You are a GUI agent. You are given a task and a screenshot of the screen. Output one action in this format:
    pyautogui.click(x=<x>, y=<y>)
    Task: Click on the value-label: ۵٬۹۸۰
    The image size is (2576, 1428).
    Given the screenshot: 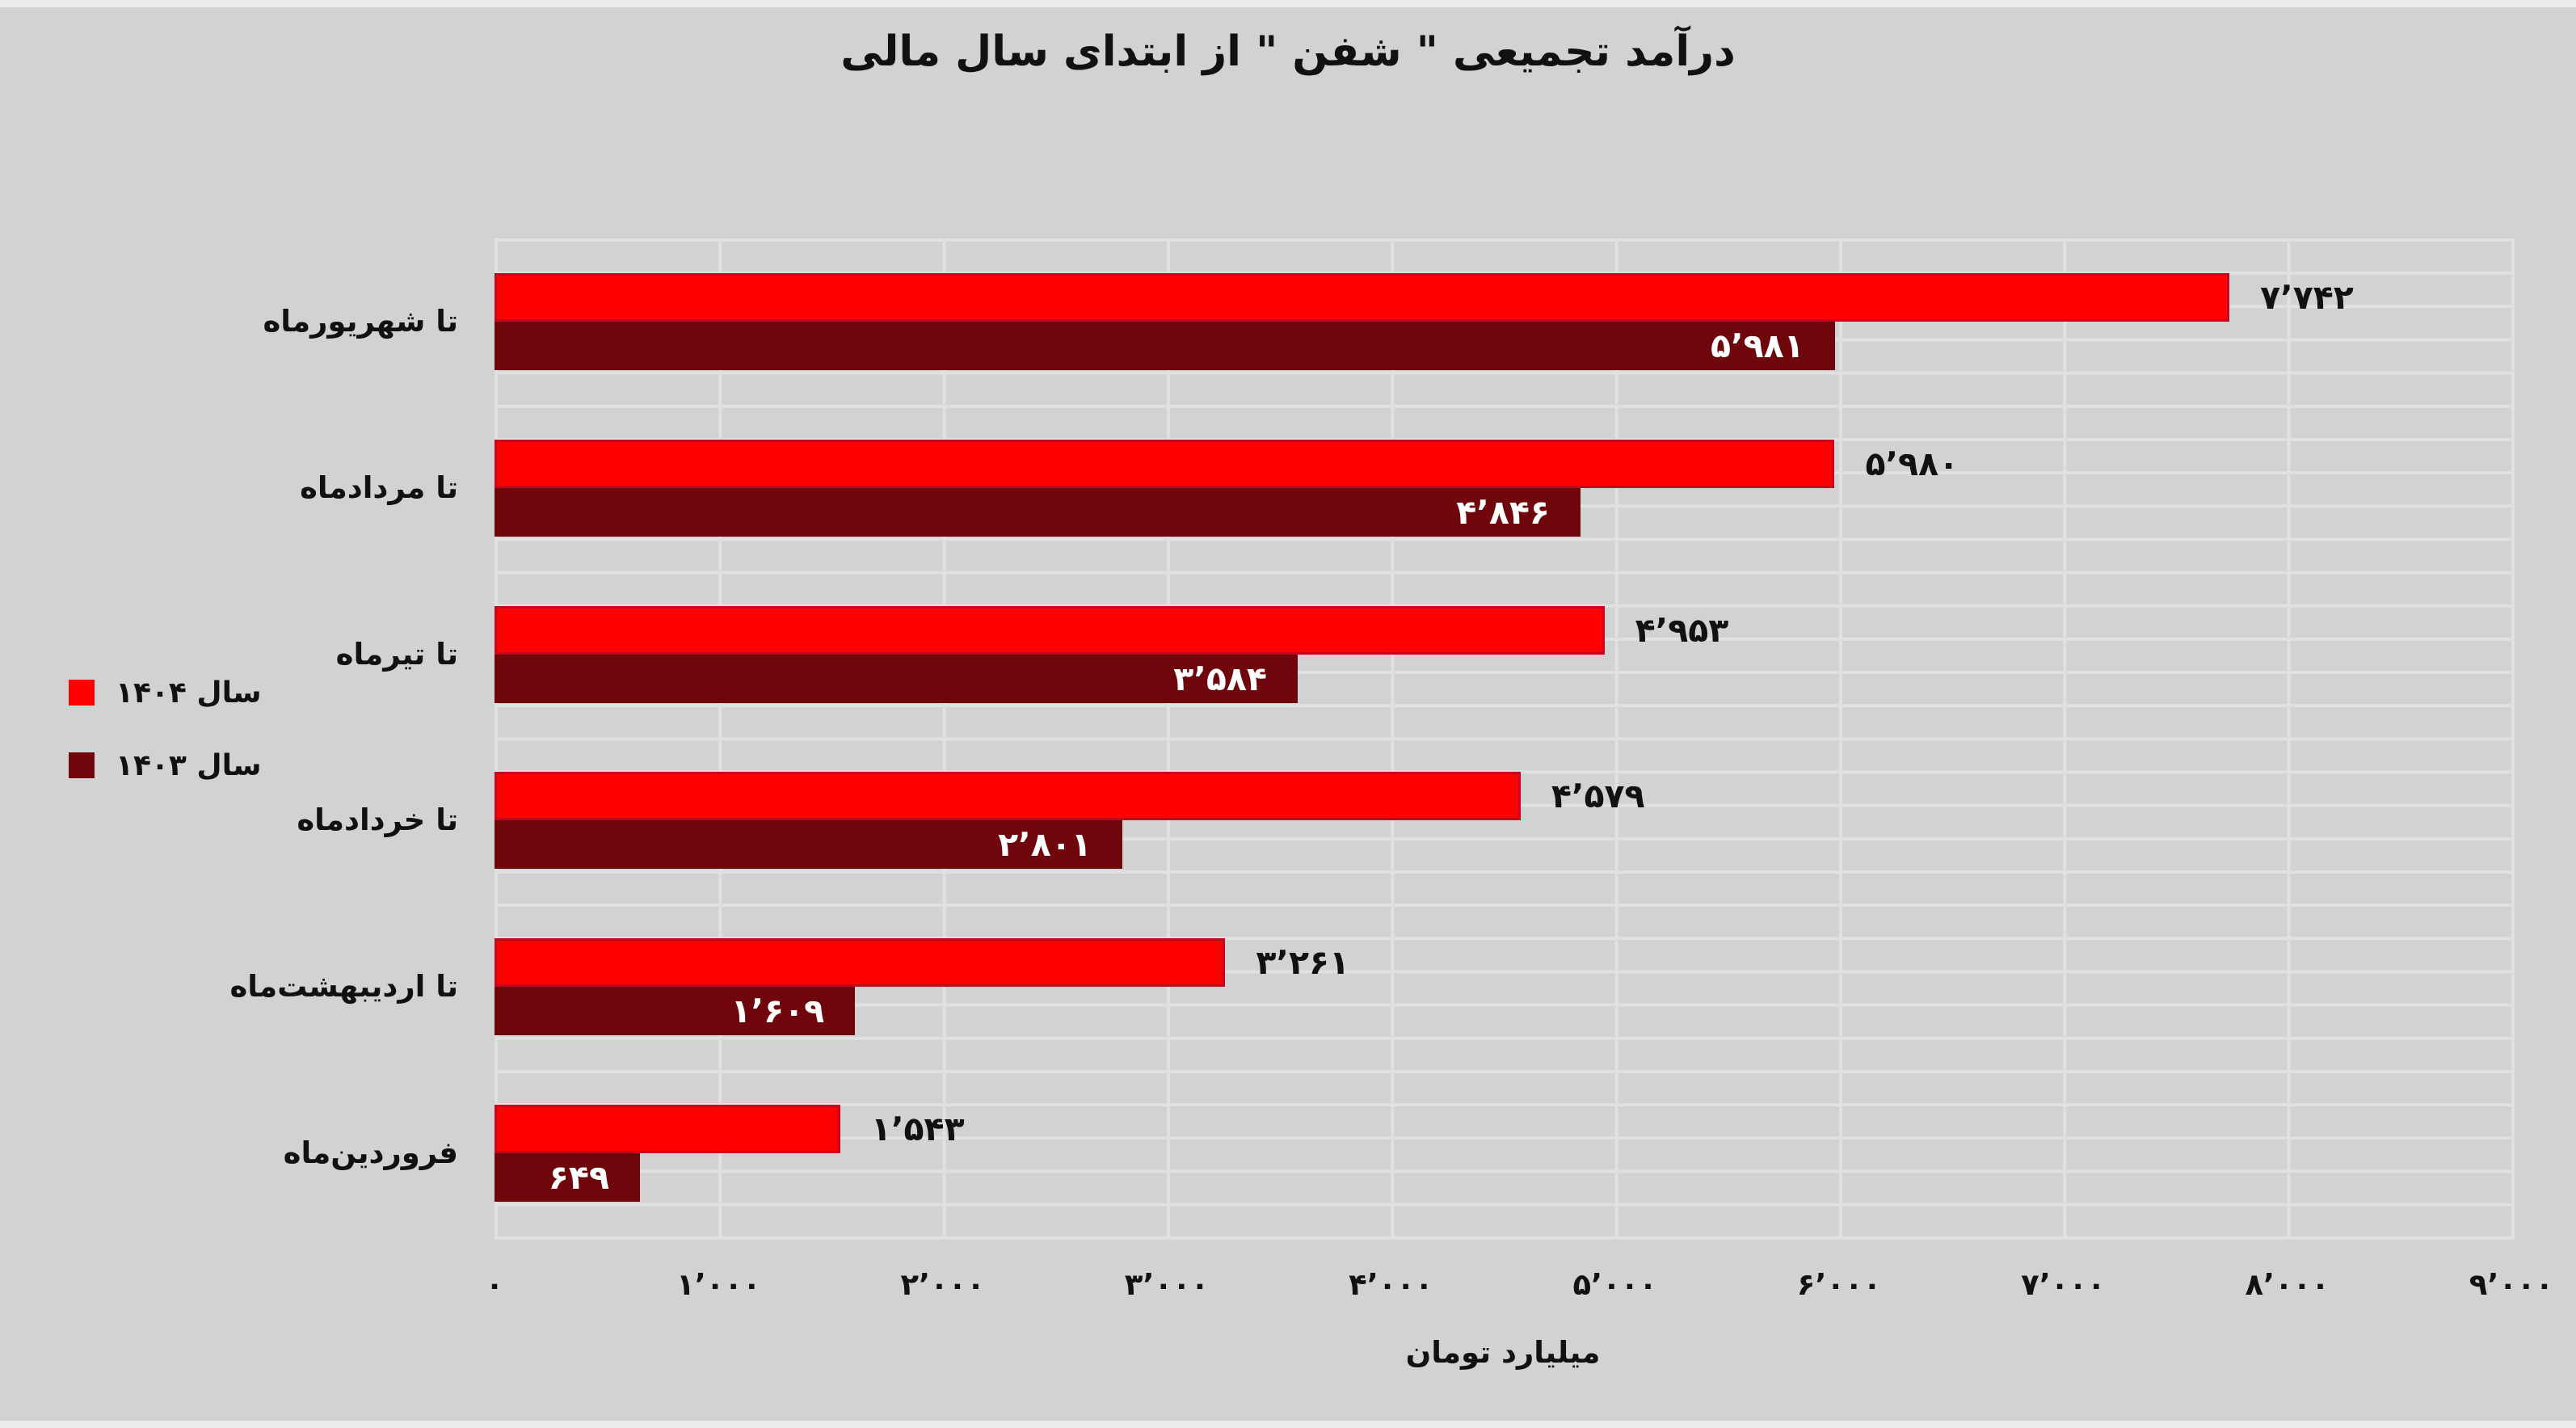 What is the action you would take?
    pyautogui.click(x=1912, y=464)
    